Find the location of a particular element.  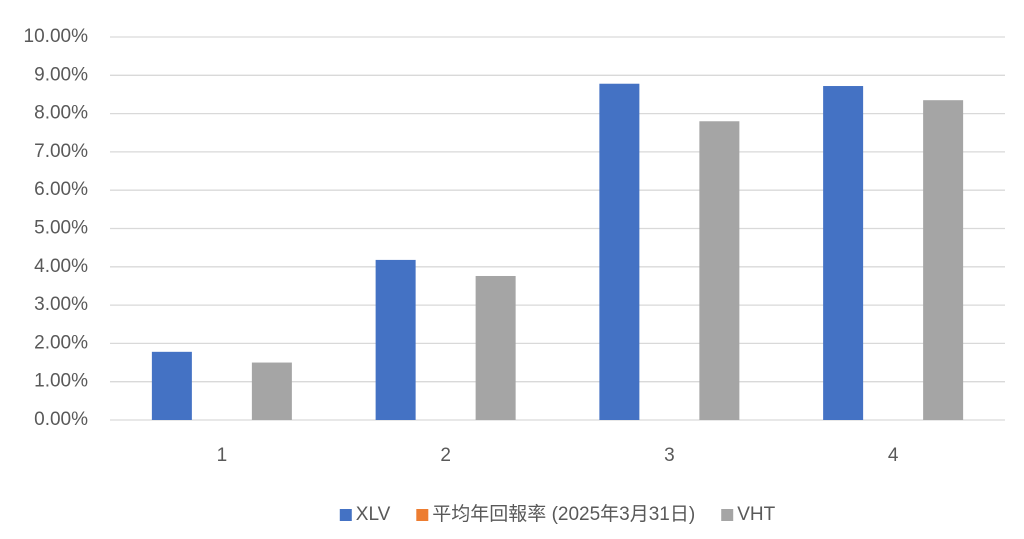

x-tick-label: 1 is located at coordinates (222, 455).